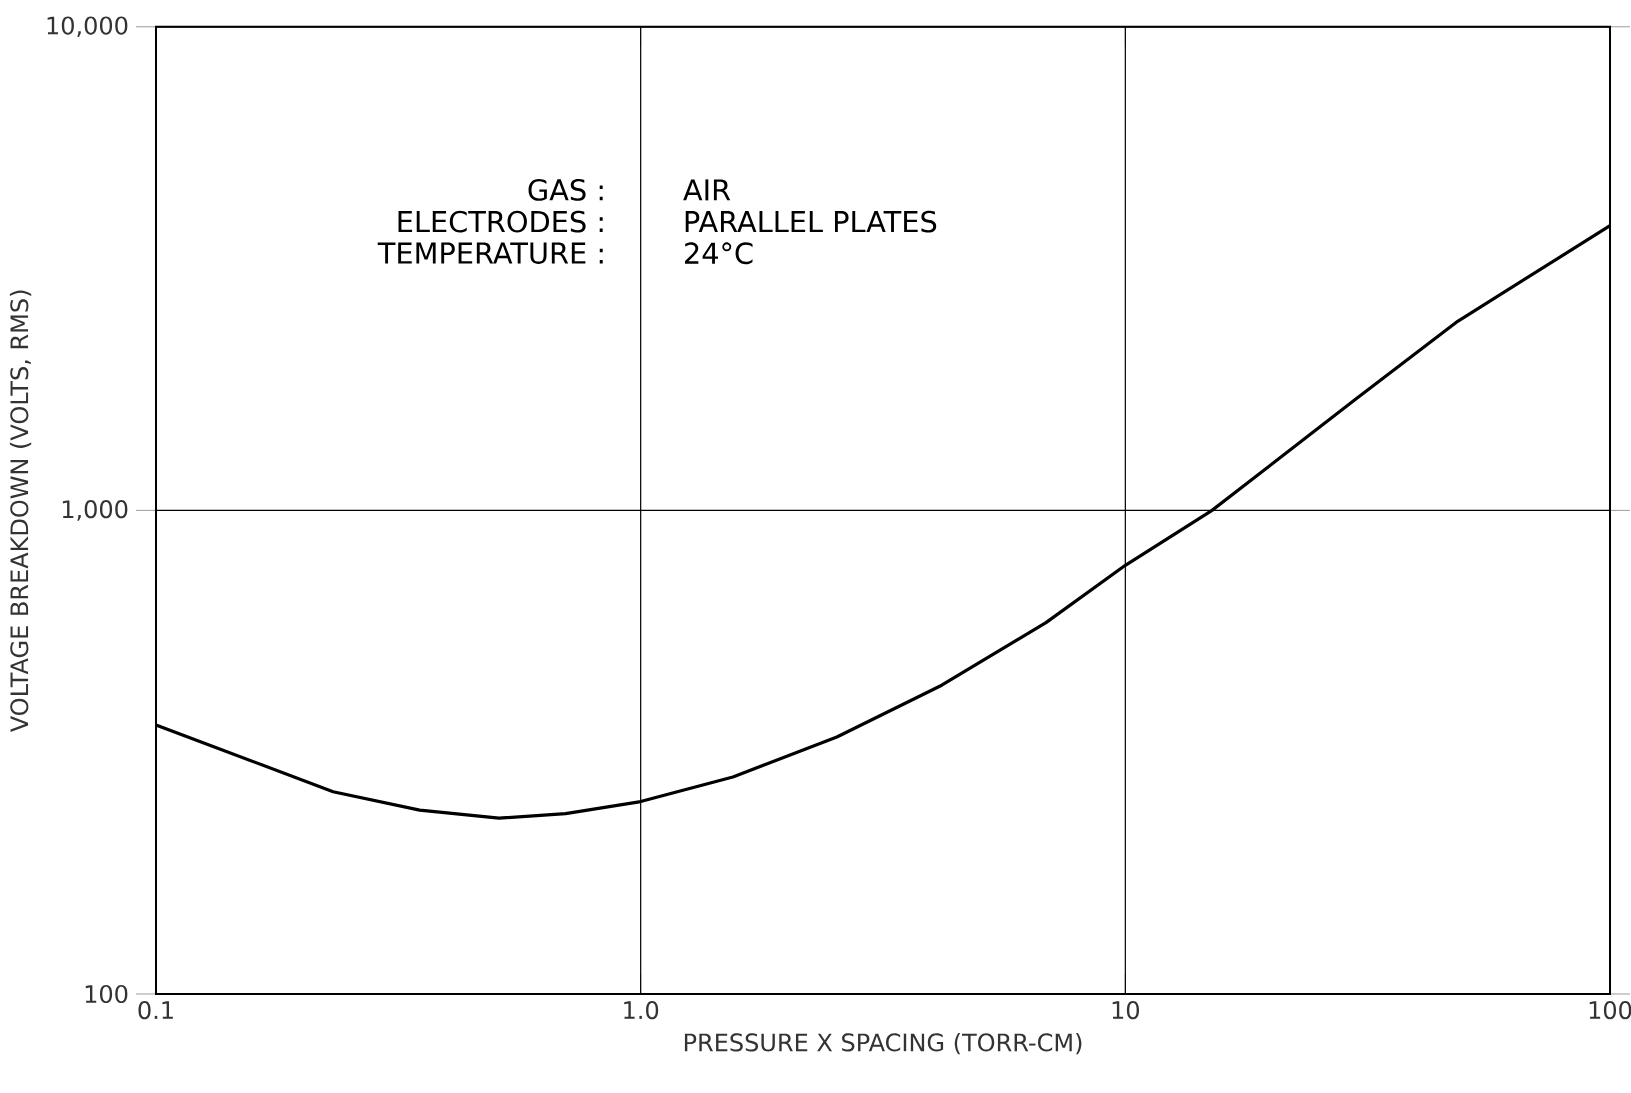 The image size is (1631, 1093). I want to click on x-tick-label: 1.0, so click(641, 1010).